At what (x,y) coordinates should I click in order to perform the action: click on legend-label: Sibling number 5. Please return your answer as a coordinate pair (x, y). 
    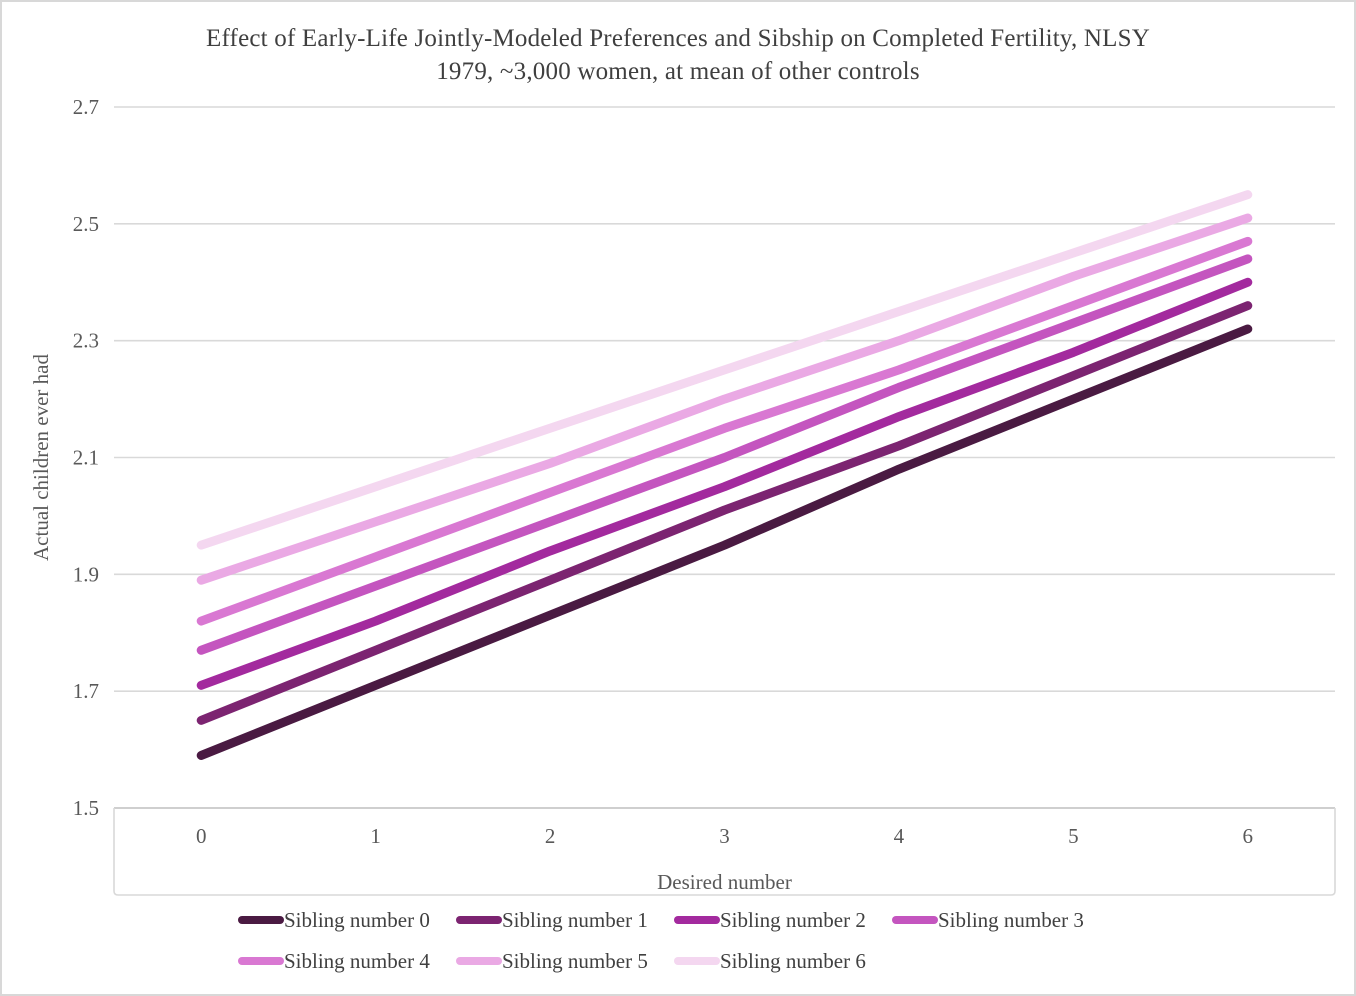
    Looking at the image, I should click on (575, 960).